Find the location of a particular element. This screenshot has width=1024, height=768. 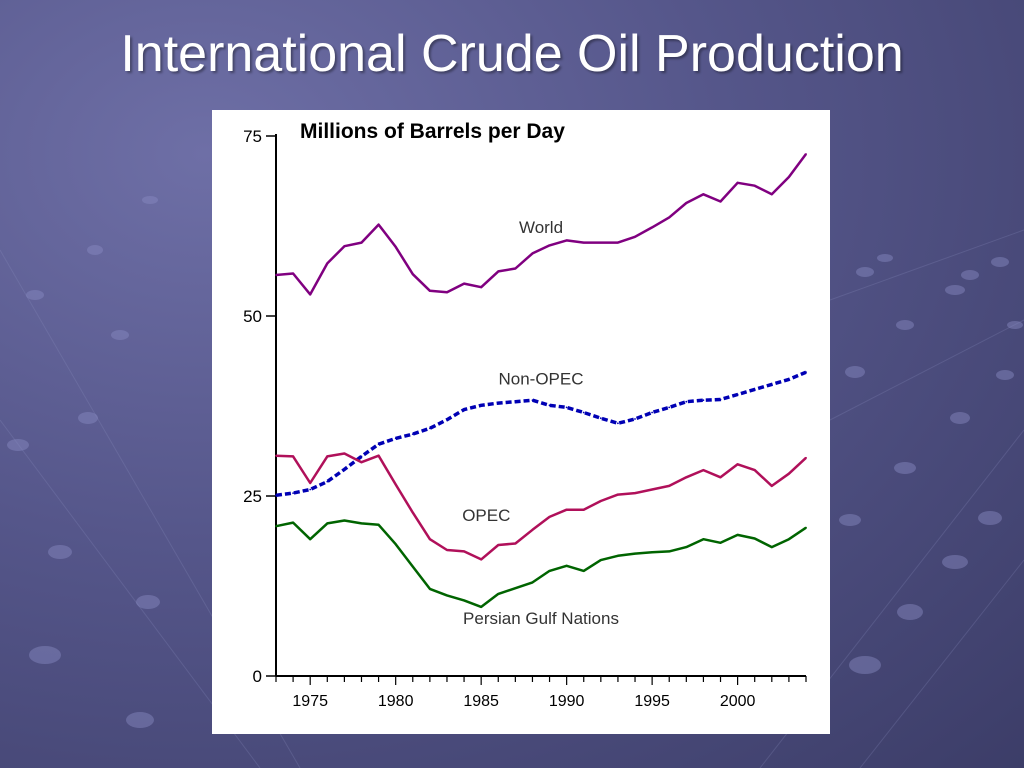

series-label-opec: OPEC is located at coordinates (486, 515).